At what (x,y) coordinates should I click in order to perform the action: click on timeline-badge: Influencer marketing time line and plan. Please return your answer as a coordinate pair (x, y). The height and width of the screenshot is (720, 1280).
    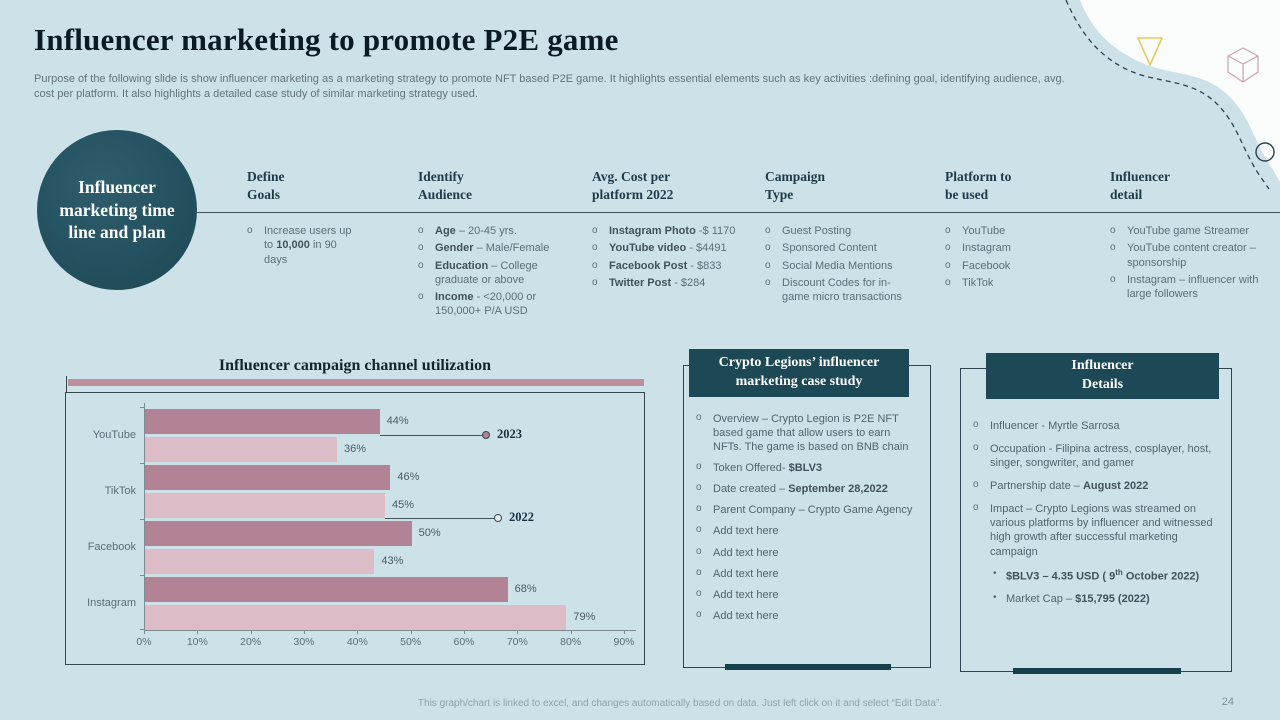
    Looking at the image, I should click on (117, 210).